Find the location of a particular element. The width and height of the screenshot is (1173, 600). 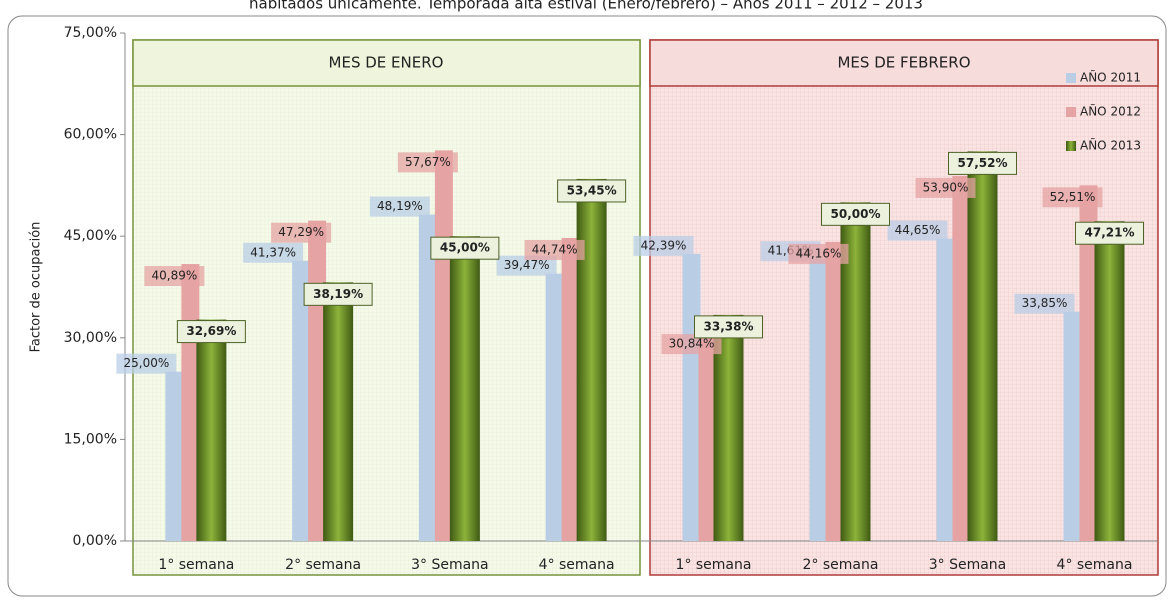

y-tick-label: 15,00% is located at coordinates (90, 439).